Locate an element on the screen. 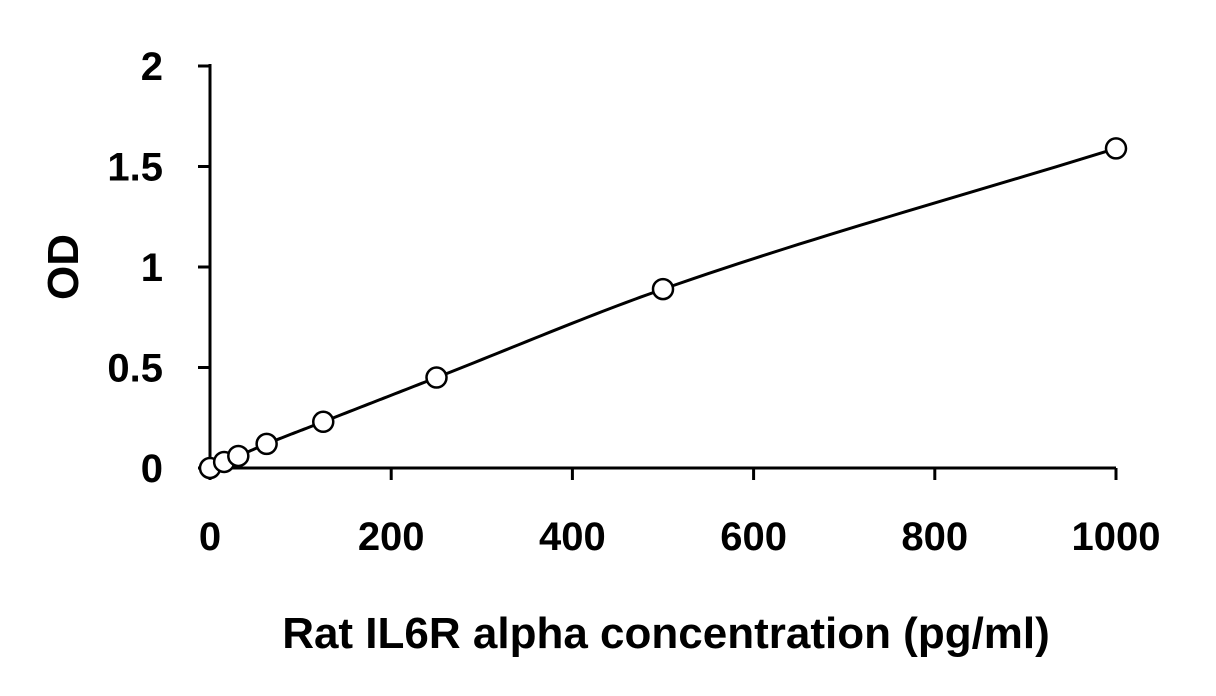 This screenshot has width=1216, height=696. y-axis-title: OD is located at coordinates (63, 267).